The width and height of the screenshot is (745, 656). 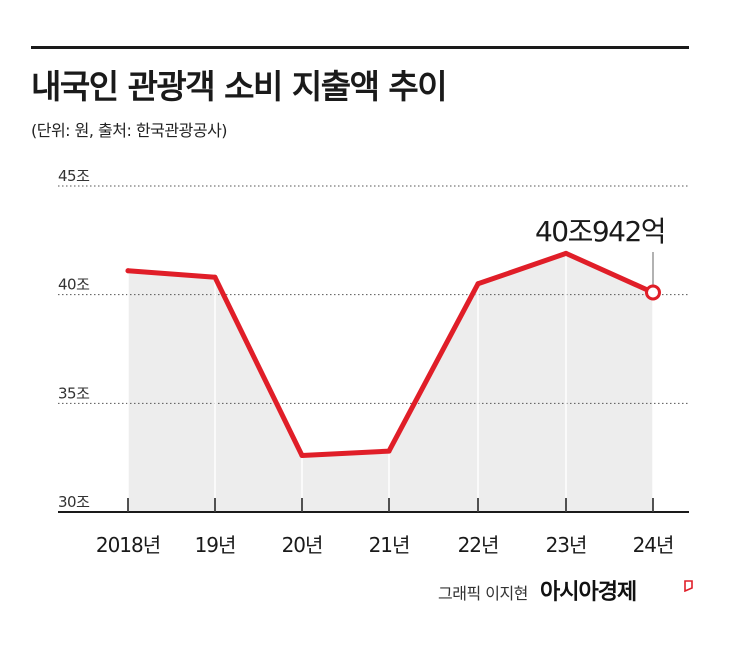 I want to click on x-tick-label: 2018년, so click(x=128, y=545).